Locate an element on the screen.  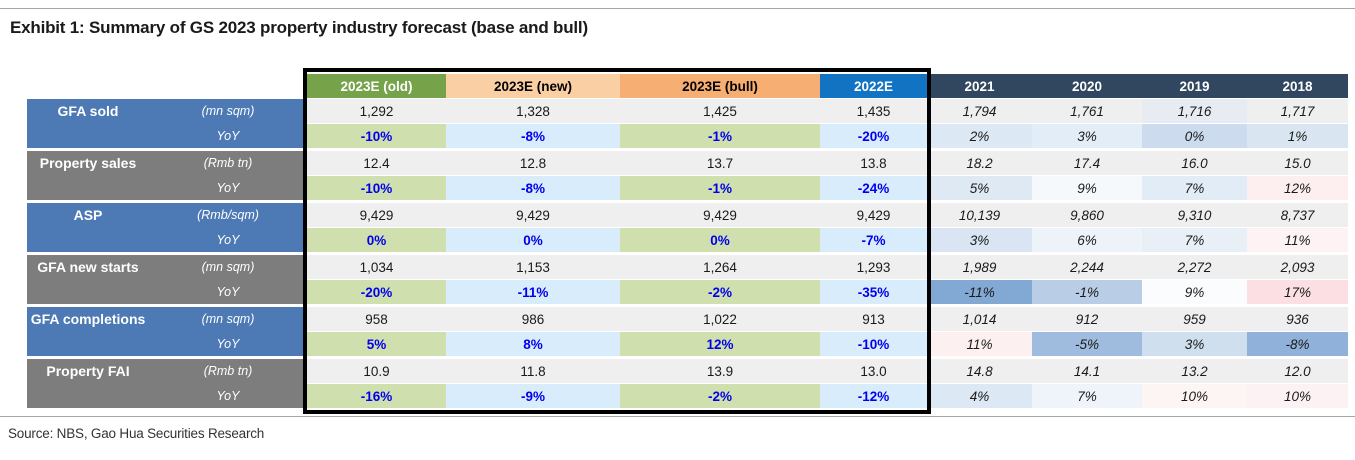
value-cell: 12.8 is located at coordinates (533, 162).